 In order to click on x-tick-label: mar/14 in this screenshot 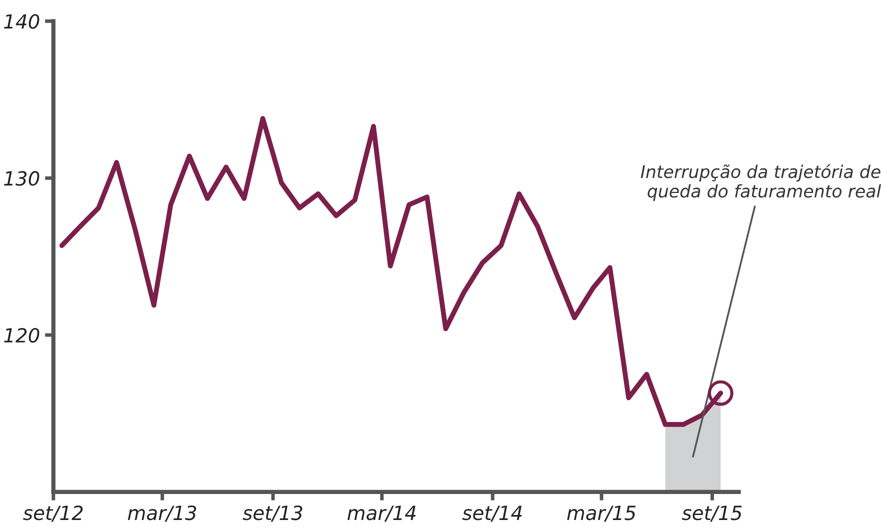, I will do `click(382, 514)`.